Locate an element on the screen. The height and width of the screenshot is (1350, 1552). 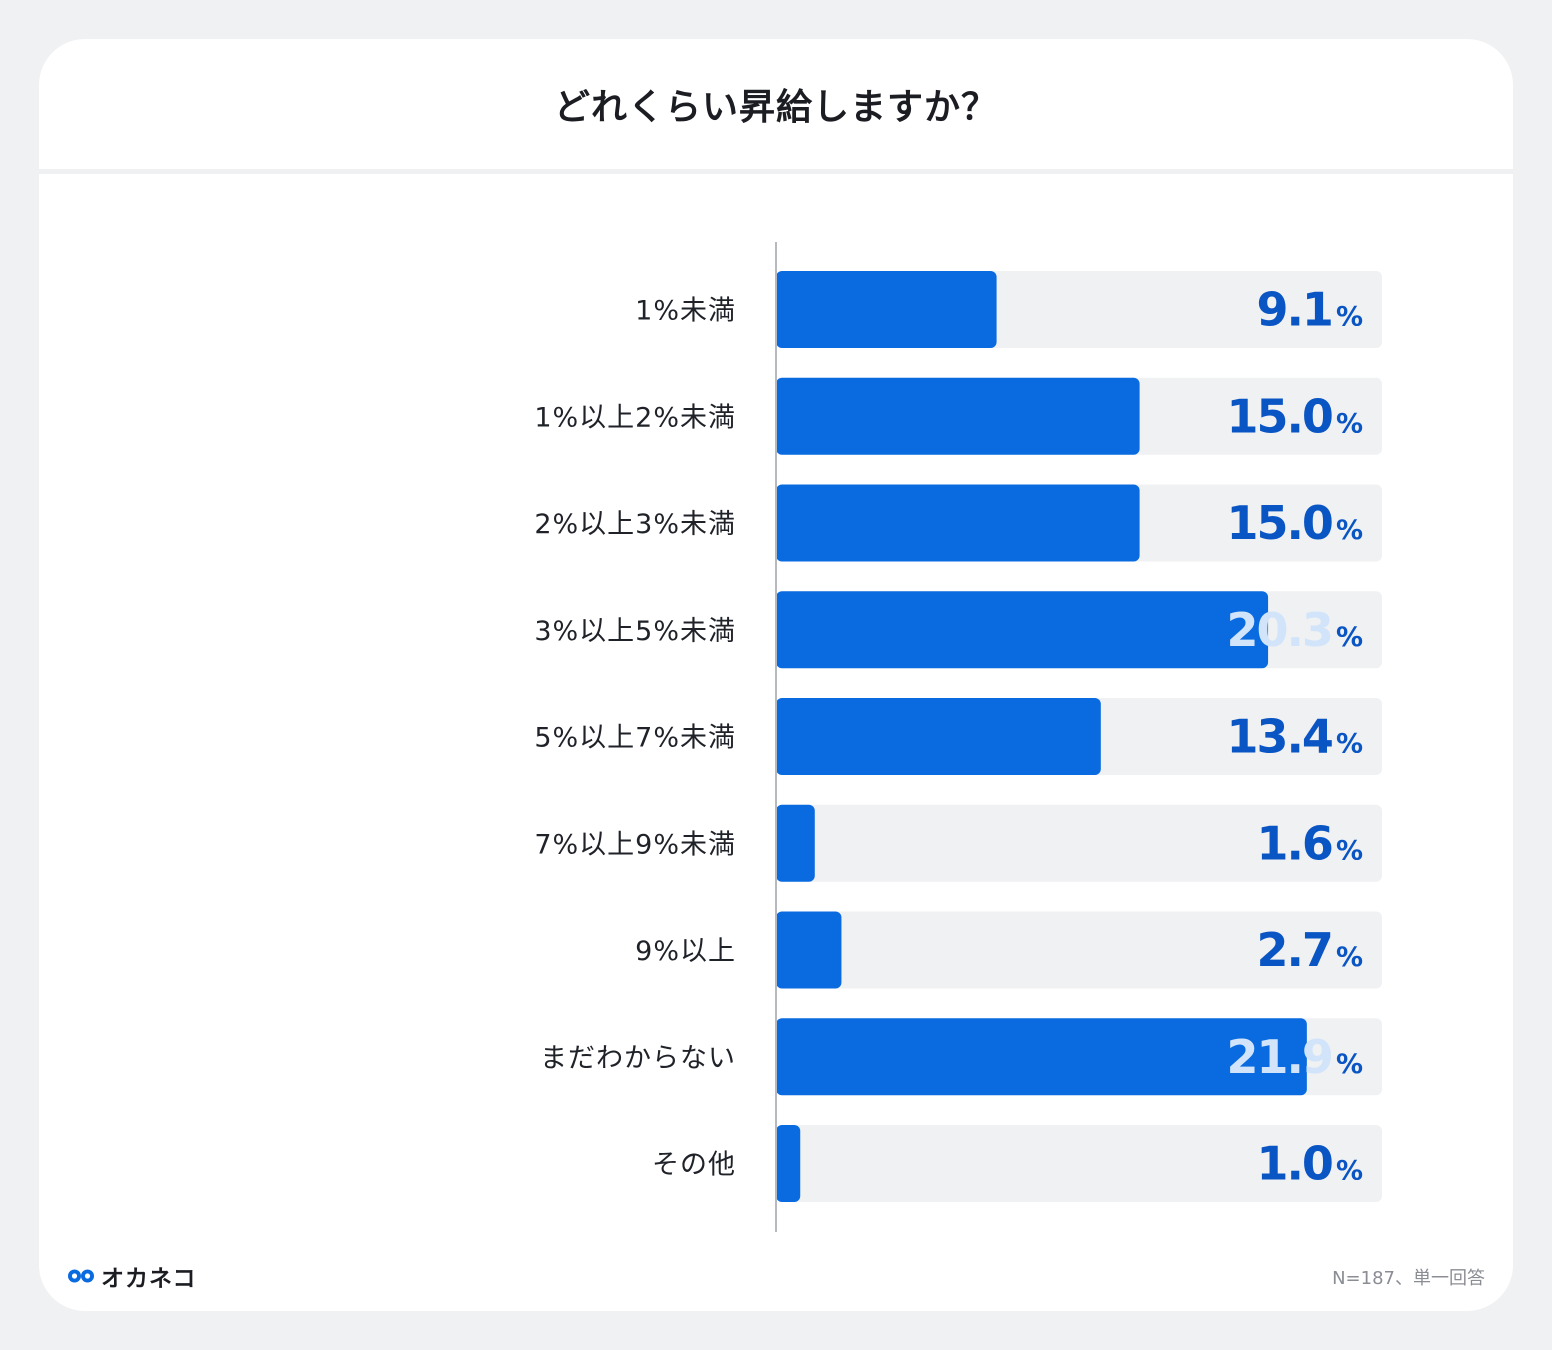
value-label: 20.3% is located at coordinates (1294, 630).